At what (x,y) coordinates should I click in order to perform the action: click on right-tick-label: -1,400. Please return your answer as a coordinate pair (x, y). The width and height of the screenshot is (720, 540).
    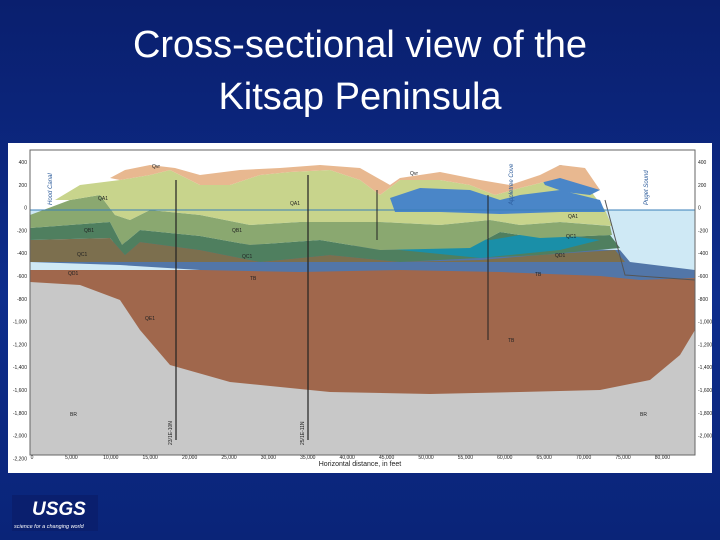
    Looking at the image, I should click on (705, 368).